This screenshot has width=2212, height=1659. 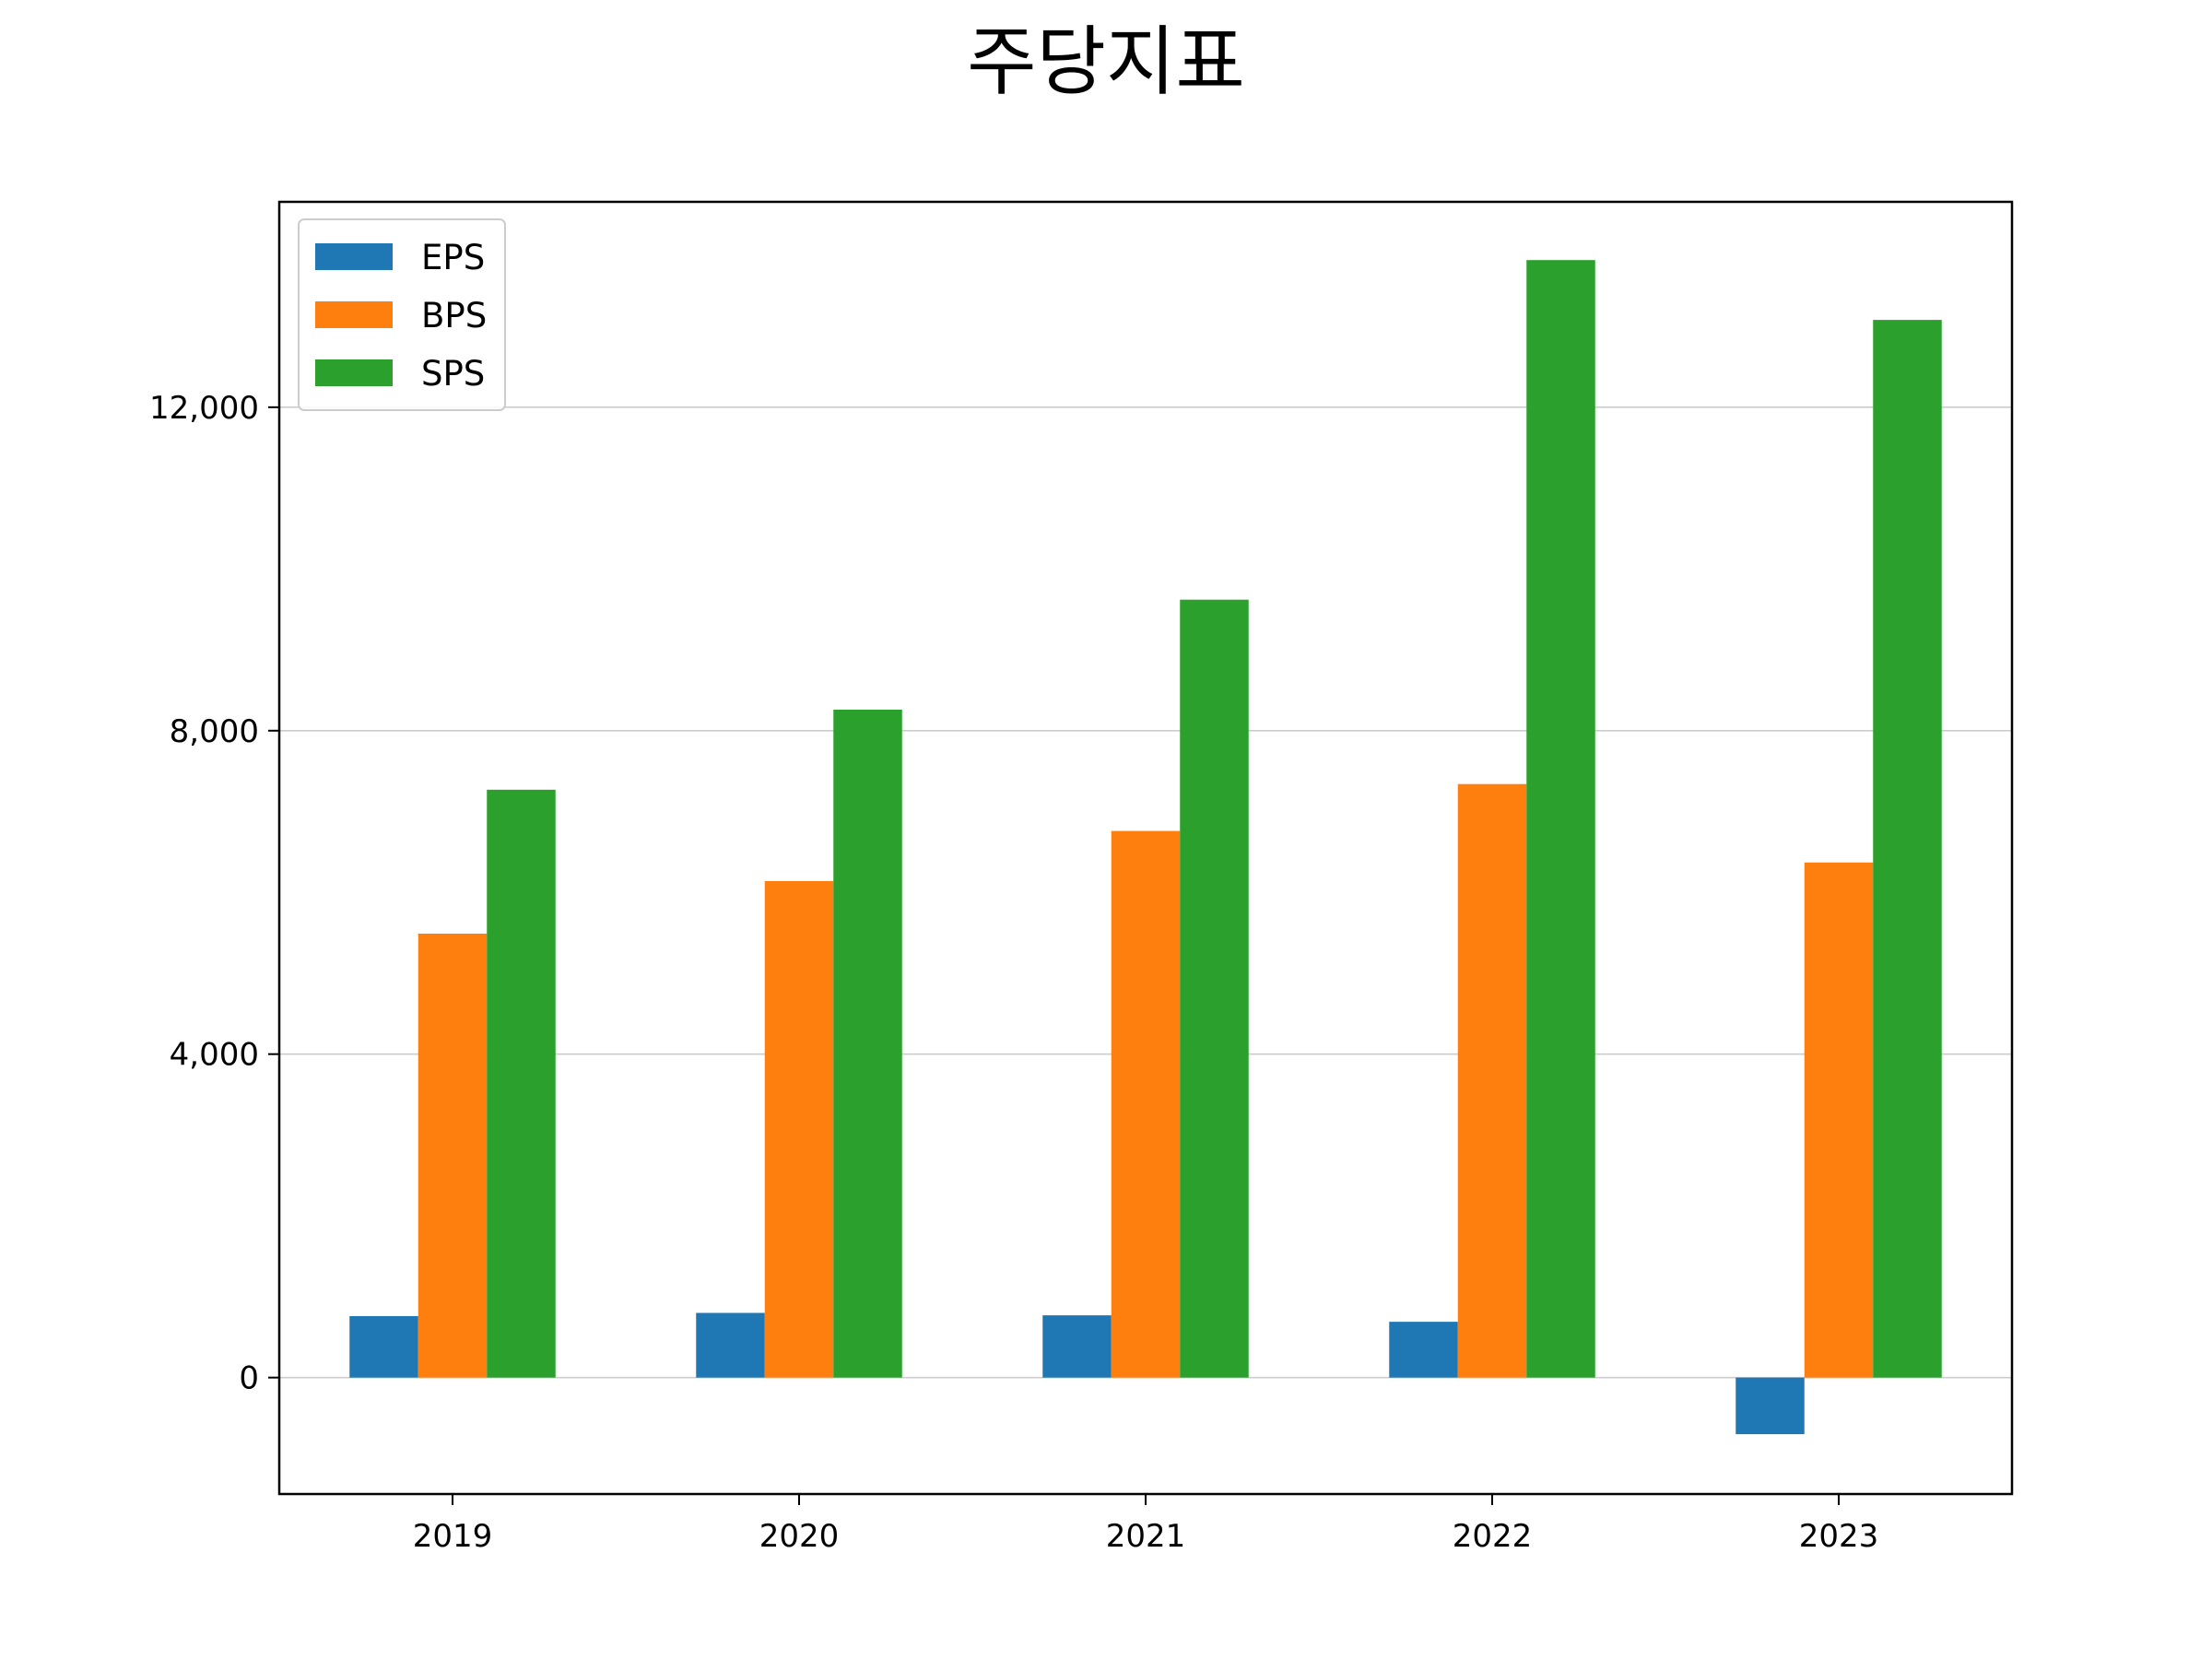 What do you see at coordinates (453, 374) in the screenshot?
I see `legend-label-sps: SPS` at bounding box center [453, 374].